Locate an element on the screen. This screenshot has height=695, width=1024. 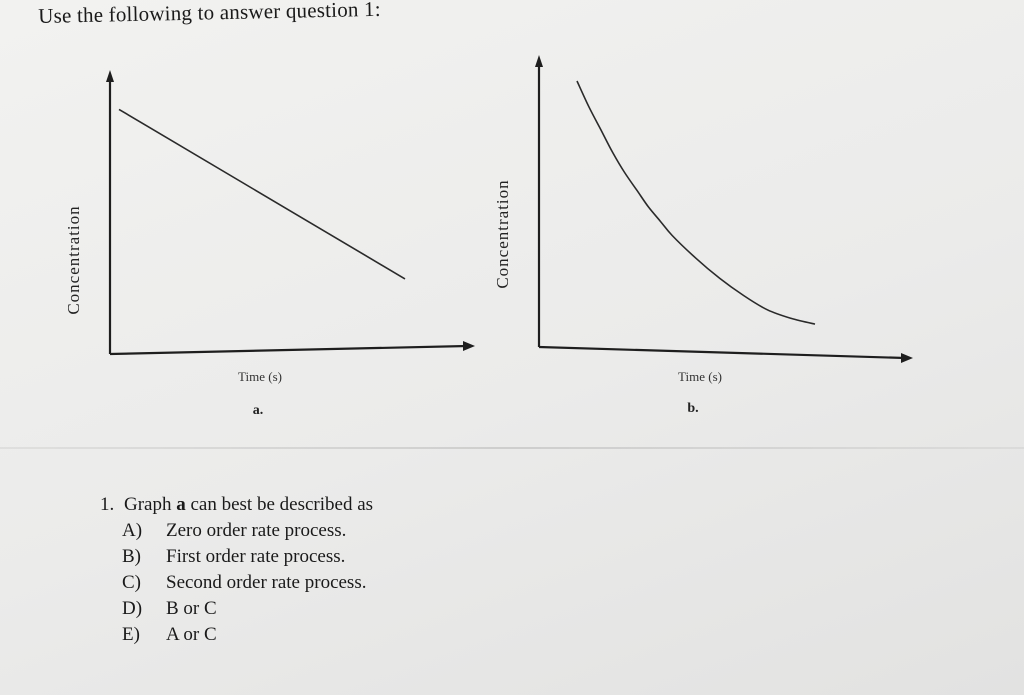
option-b-text: First order rate process. is located at coordinates (256, 556).